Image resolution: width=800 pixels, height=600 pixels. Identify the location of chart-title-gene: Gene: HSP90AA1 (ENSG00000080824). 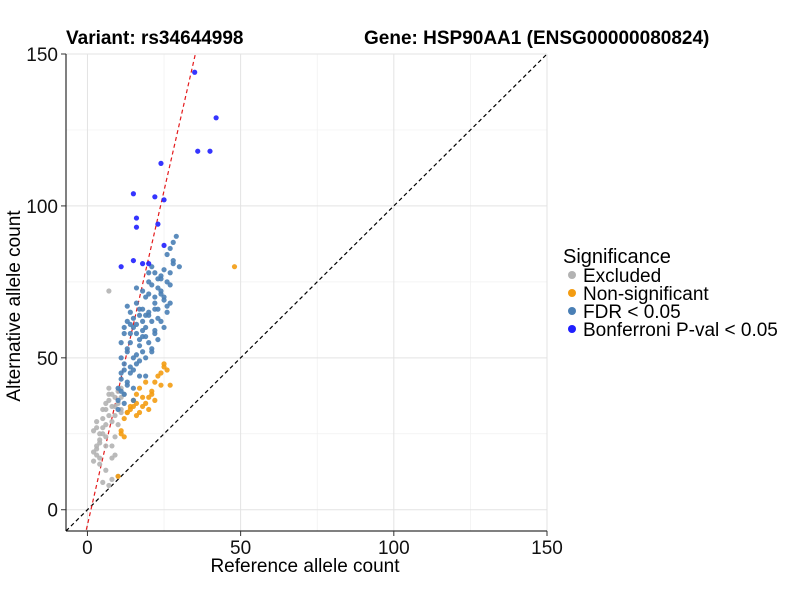
(536, 38).